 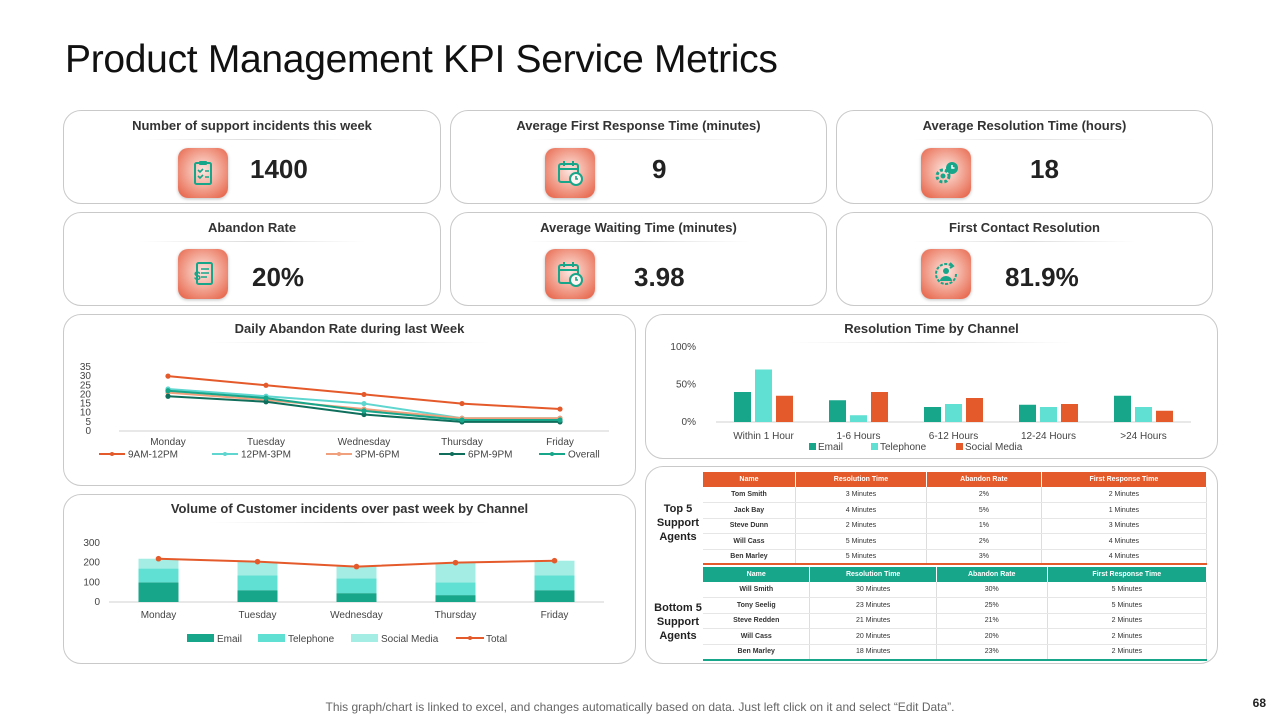 What do you see at coordinates (1024, 259) in the screenshot?
I see `kpi-card-first-contact-resolution: First Contact Resolution 81.9%` at bounding box center [1024, 259].